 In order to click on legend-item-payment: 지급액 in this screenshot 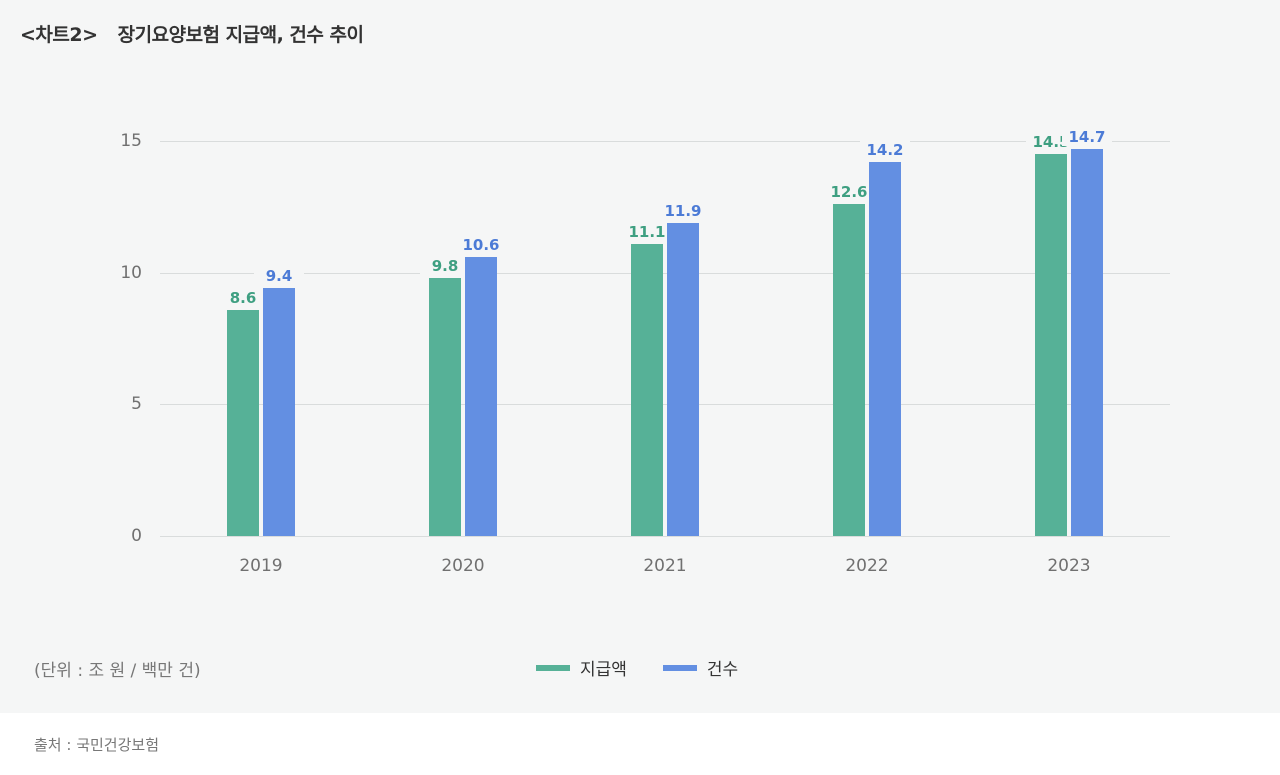, I will do `click(581, 667)`.